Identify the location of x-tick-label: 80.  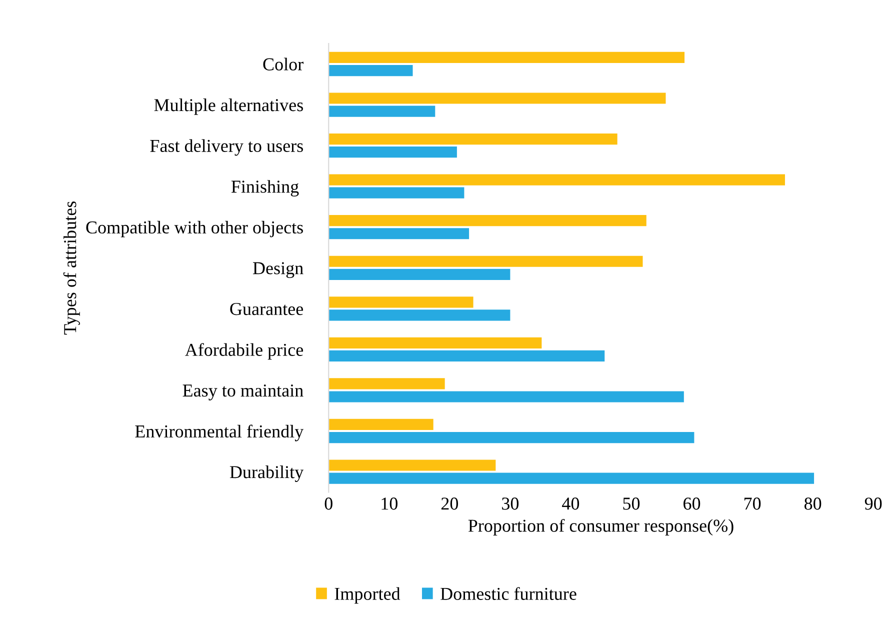
(813, 504).